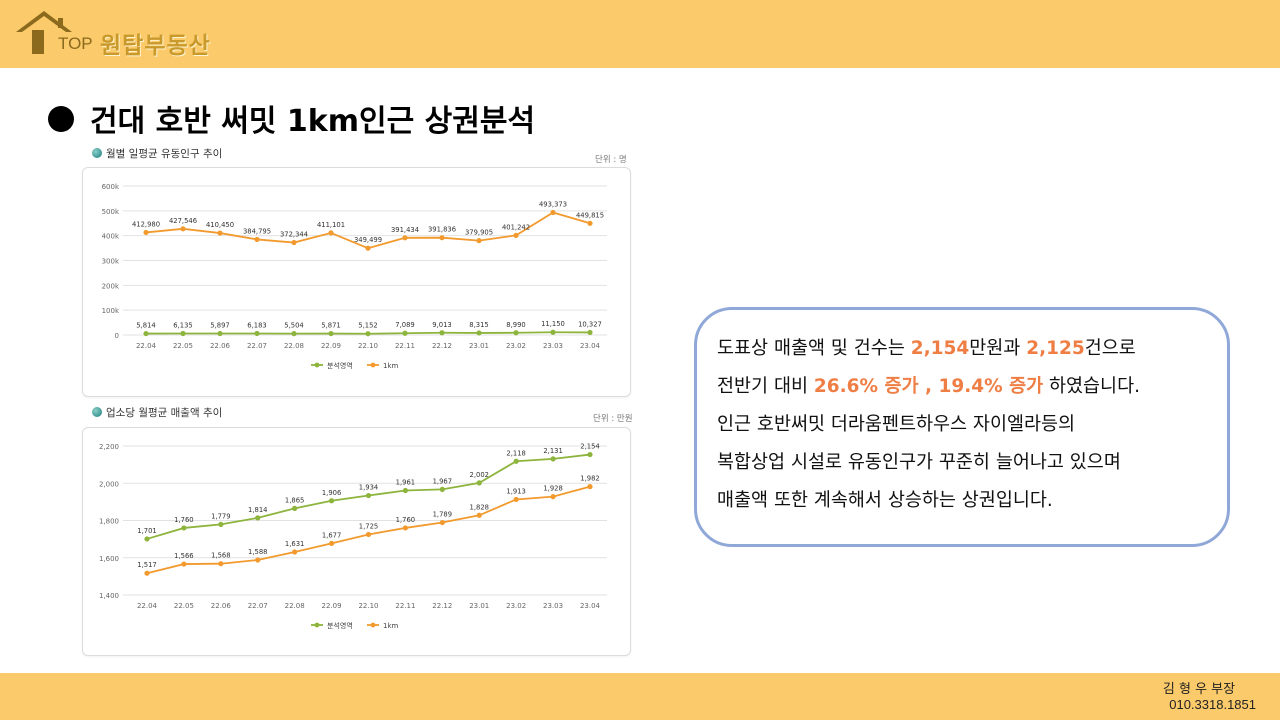 The height and width of the screenshot is (720, 1280). What do you see at coordinates (293, 326) in the screenshot?
I see `chart1-data-label-0: 5,504` at bounding box center [293, 326].